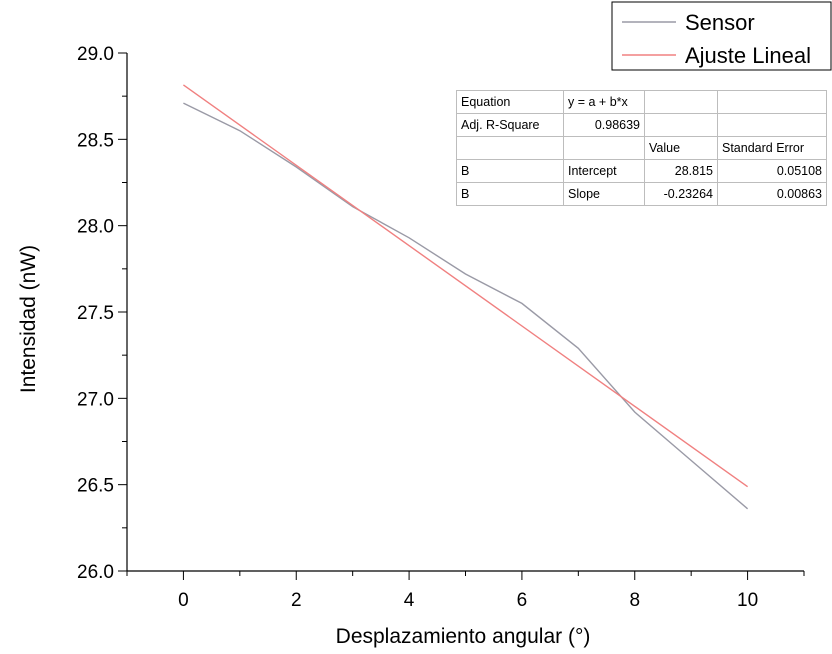  Describe the element at coordinates (510, 102) in the screenshot. I see `table-cell: Equation` at that location.